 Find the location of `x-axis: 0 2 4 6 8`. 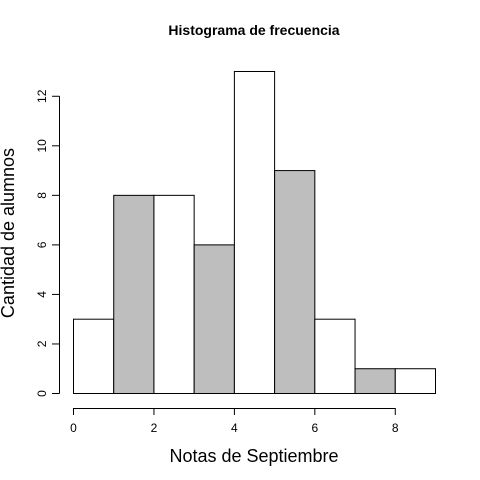

x-axis: 0 2 4 6 8 is located at coordinates (234, 421).